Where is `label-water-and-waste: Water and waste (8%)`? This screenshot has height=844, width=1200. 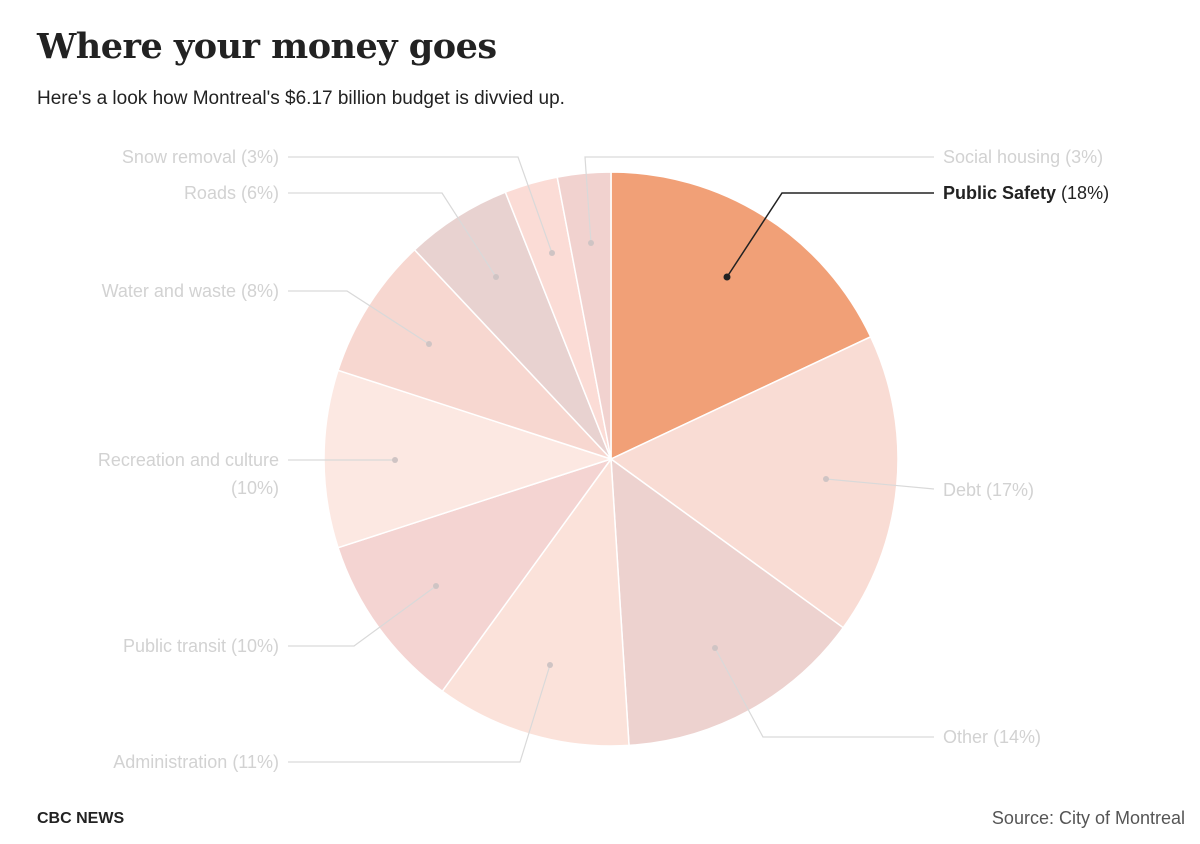 label-water-and-waste: Water and waste (8%) is located at coordinates (190, 291).